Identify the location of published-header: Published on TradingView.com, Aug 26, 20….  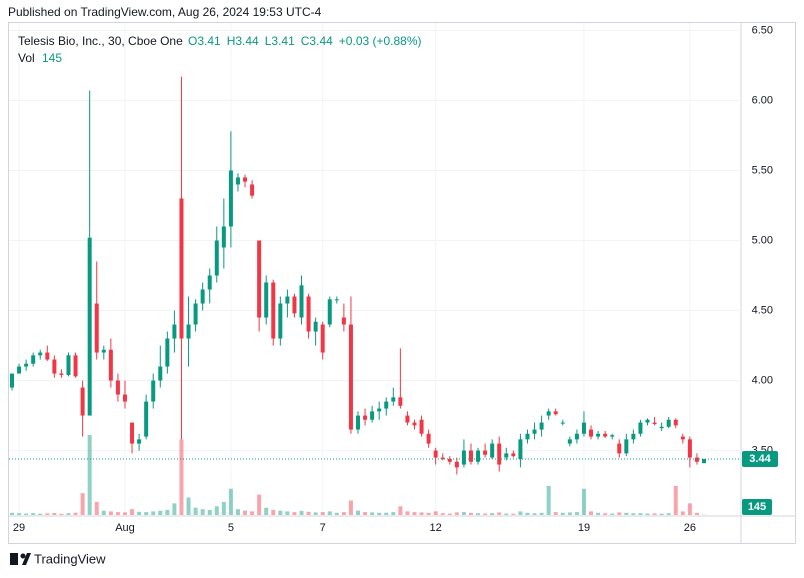
(165, 12).